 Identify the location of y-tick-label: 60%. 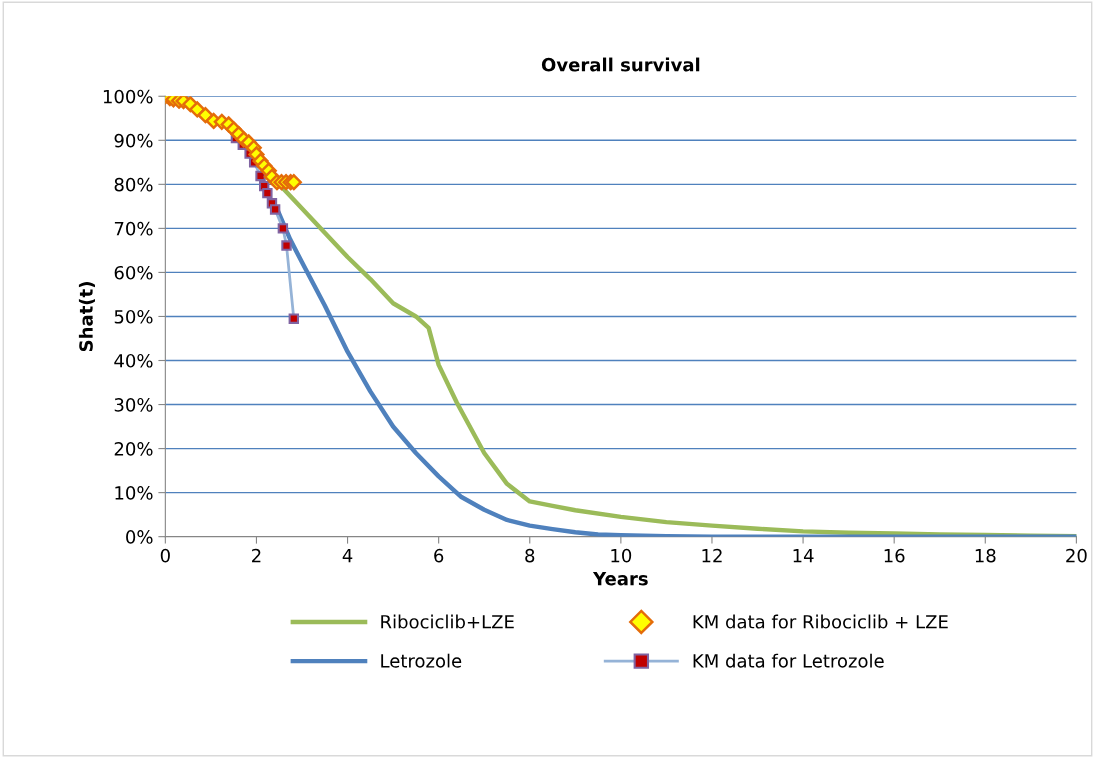
(133, 272).